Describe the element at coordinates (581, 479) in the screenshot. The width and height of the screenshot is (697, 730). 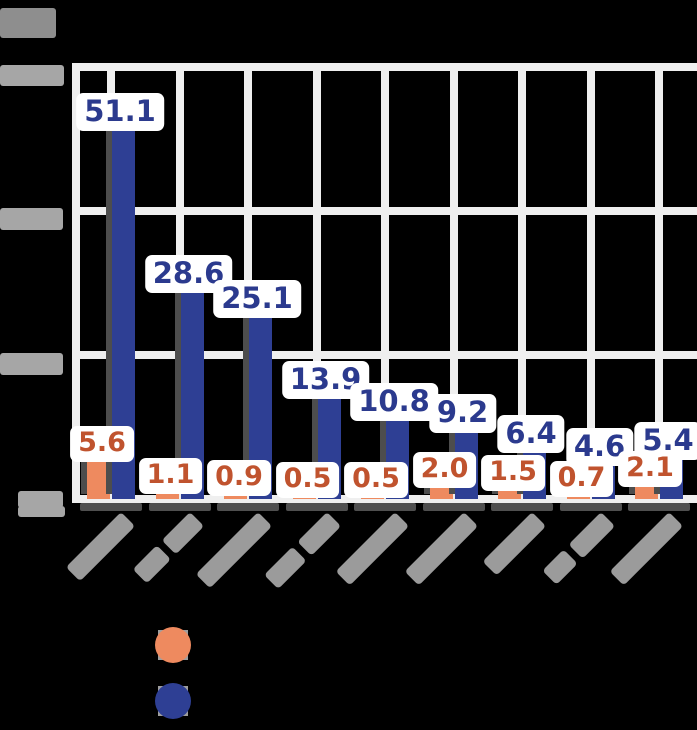
I see `bar-value-label-orange-series-7: 0.7` at that location.